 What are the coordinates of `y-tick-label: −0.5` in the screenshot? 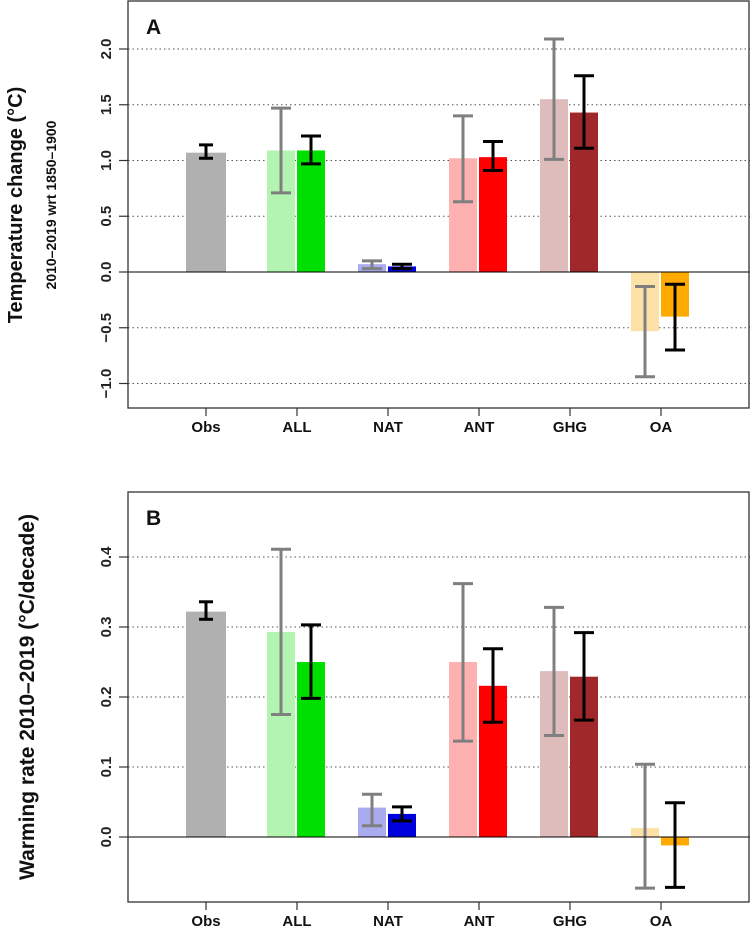 It's located at (106, 328).